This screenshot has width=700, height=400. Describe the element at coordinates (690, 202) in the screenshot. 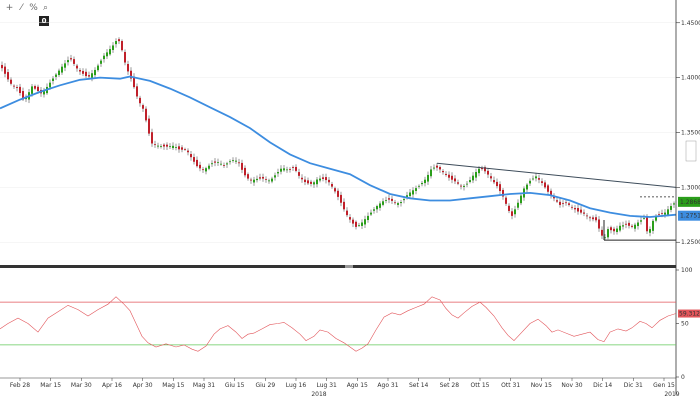

I see `last-price-label: 1.2868` at that location.